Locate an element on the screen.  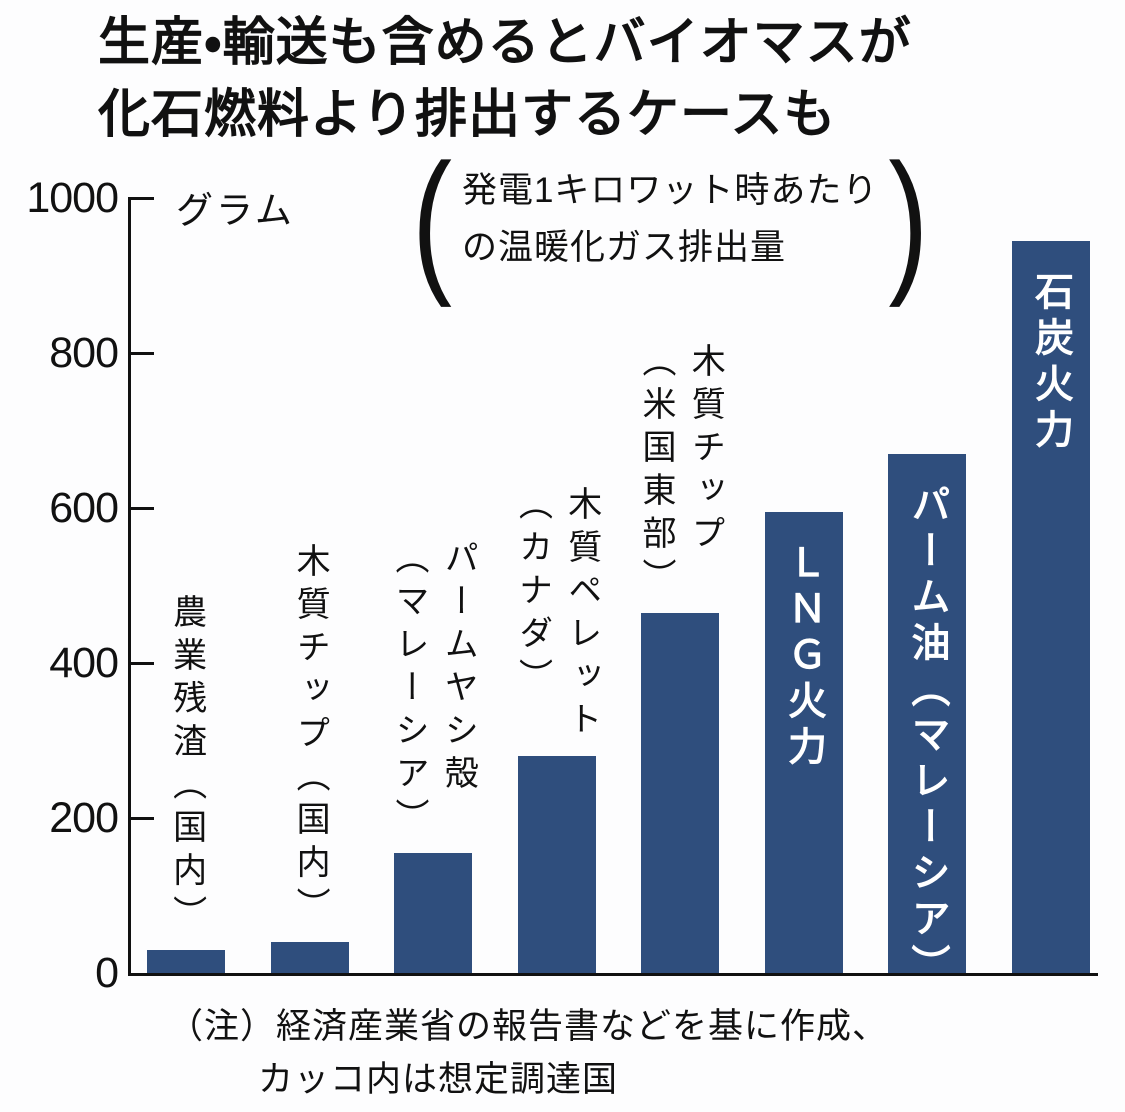
bar-label-above-4: 木質ペレット （カナダ） is located at coordinates (557, 615).